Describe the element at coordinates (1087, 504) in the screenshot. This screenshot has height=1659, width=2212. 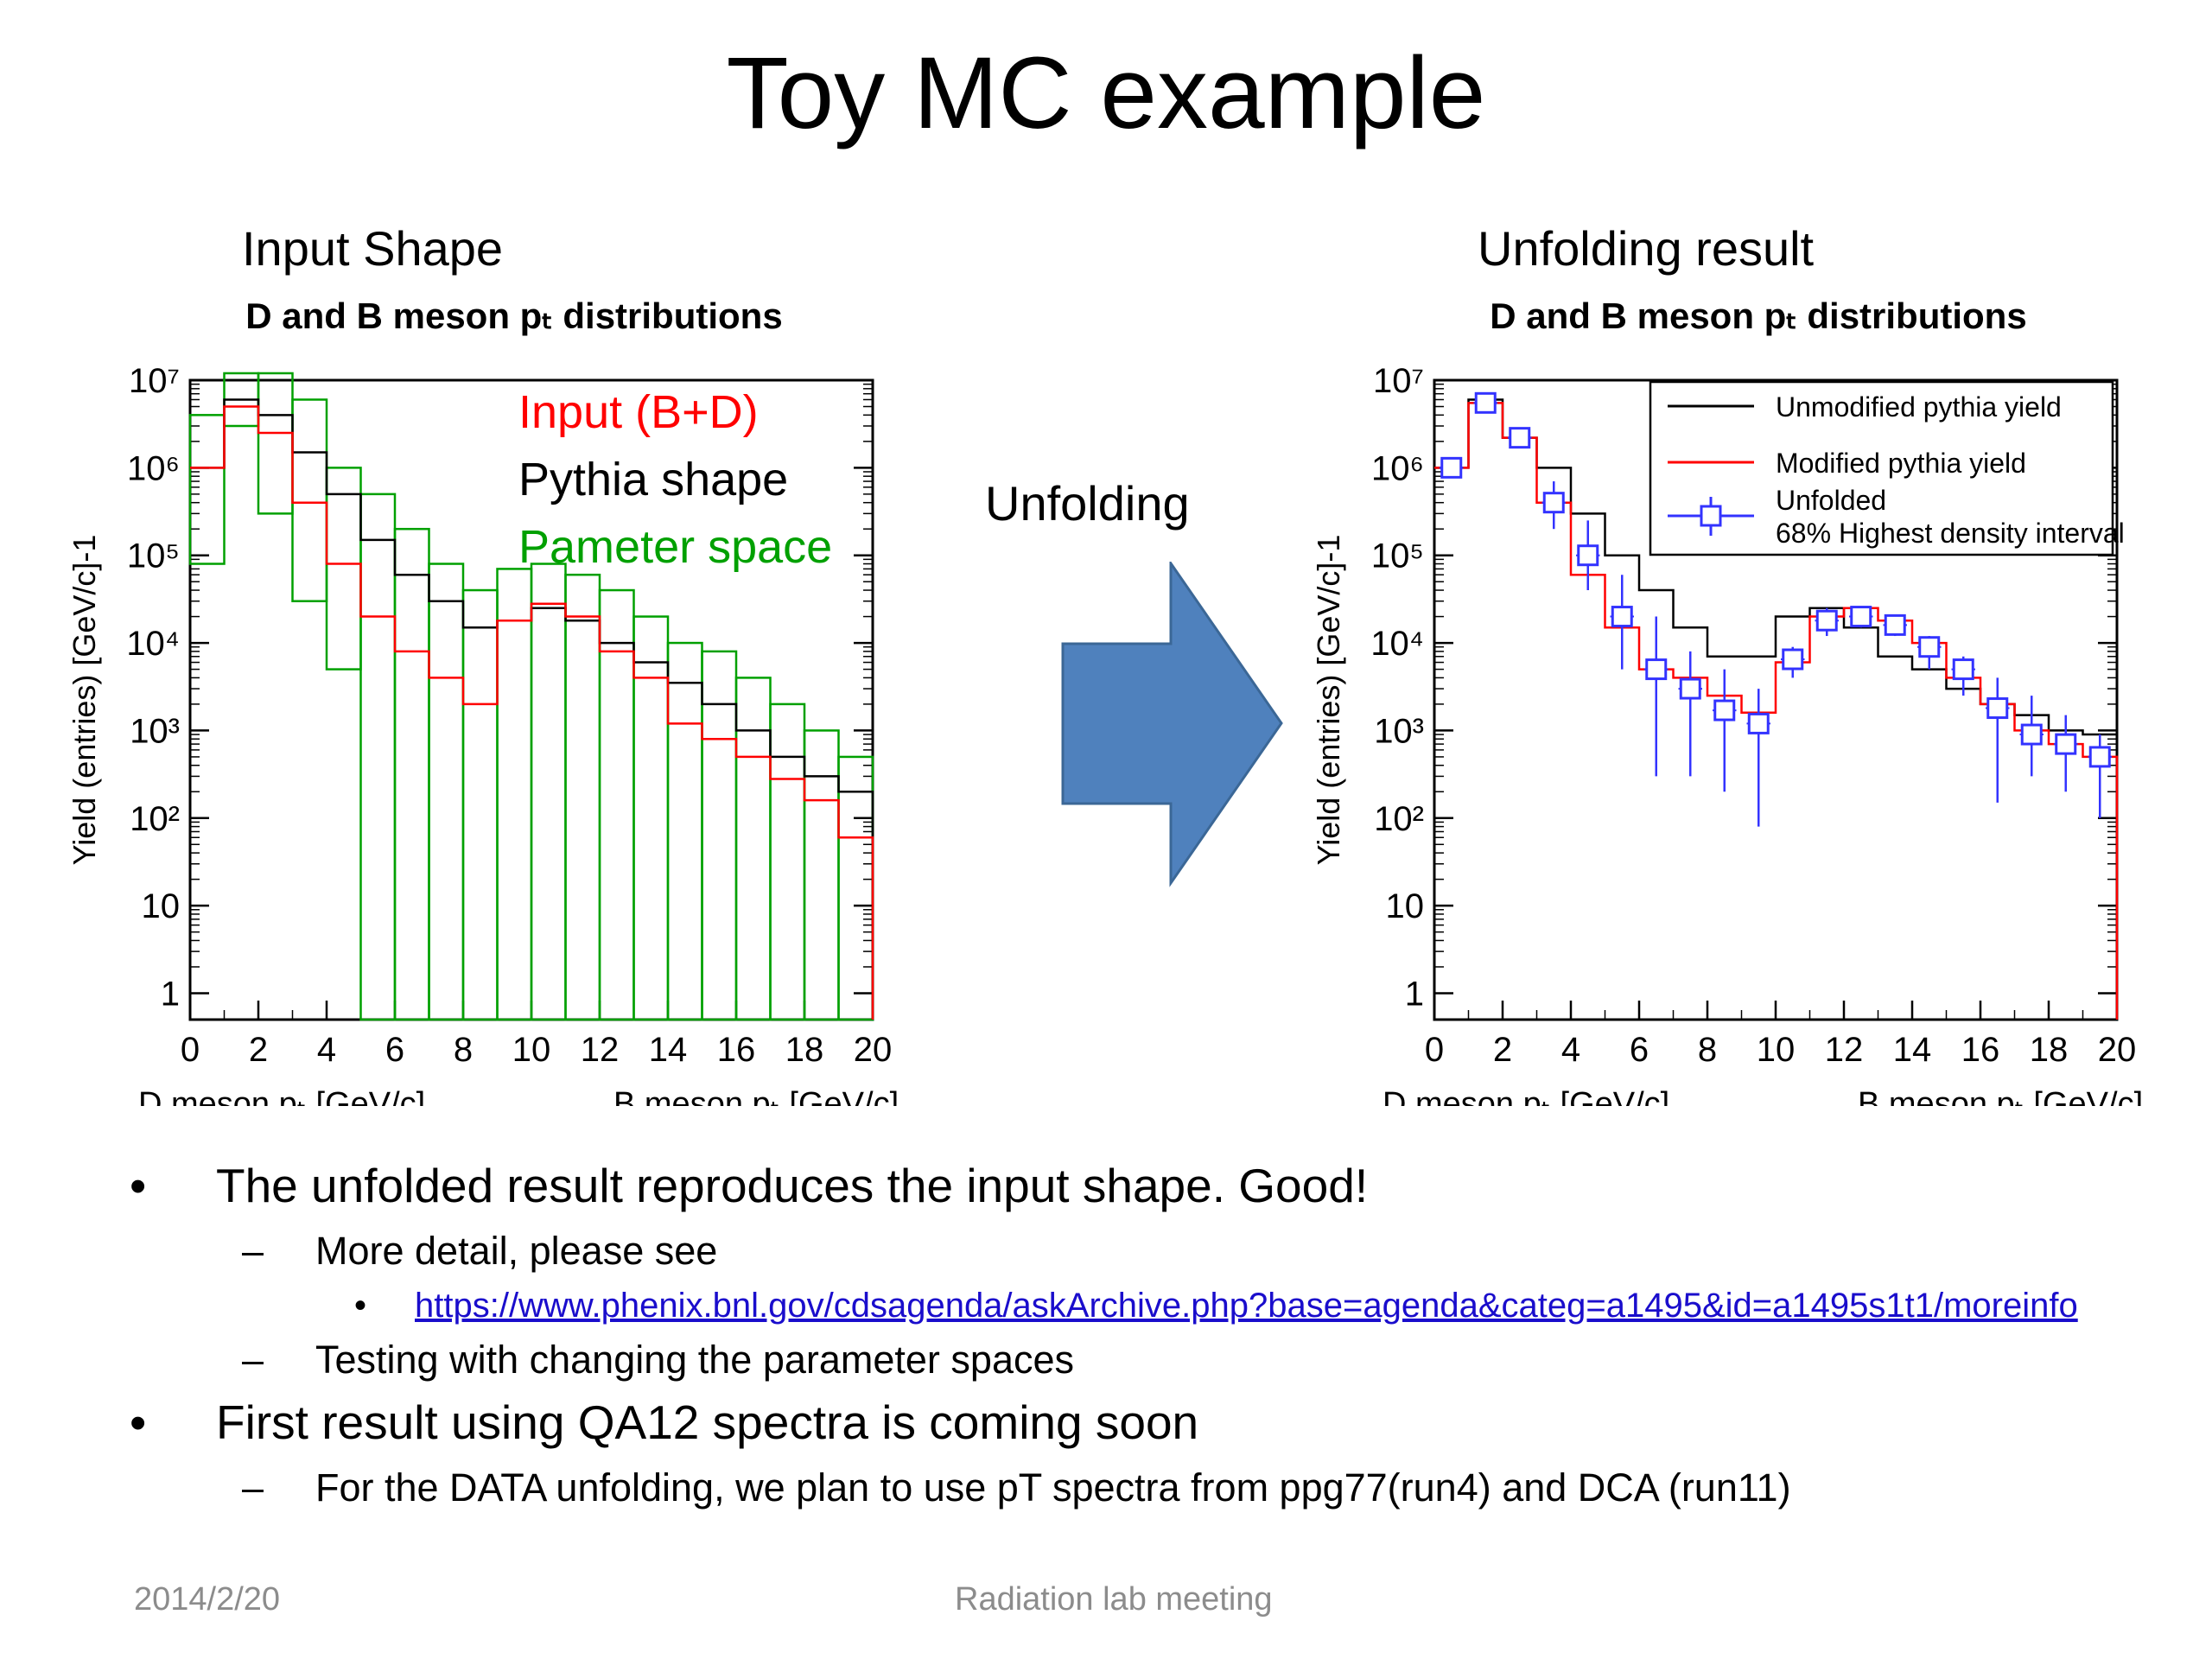
I see `unfolding-arrow-label: Unfolding` at that location.